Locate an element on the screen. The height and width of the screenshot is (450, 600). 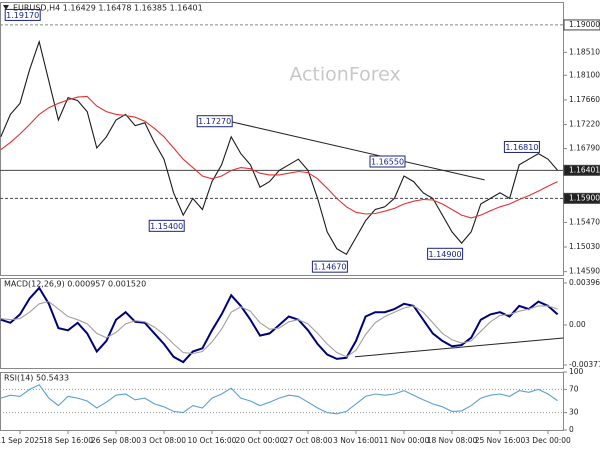
y-tick-label: 1.15470 is located at coordinates (584, 221).